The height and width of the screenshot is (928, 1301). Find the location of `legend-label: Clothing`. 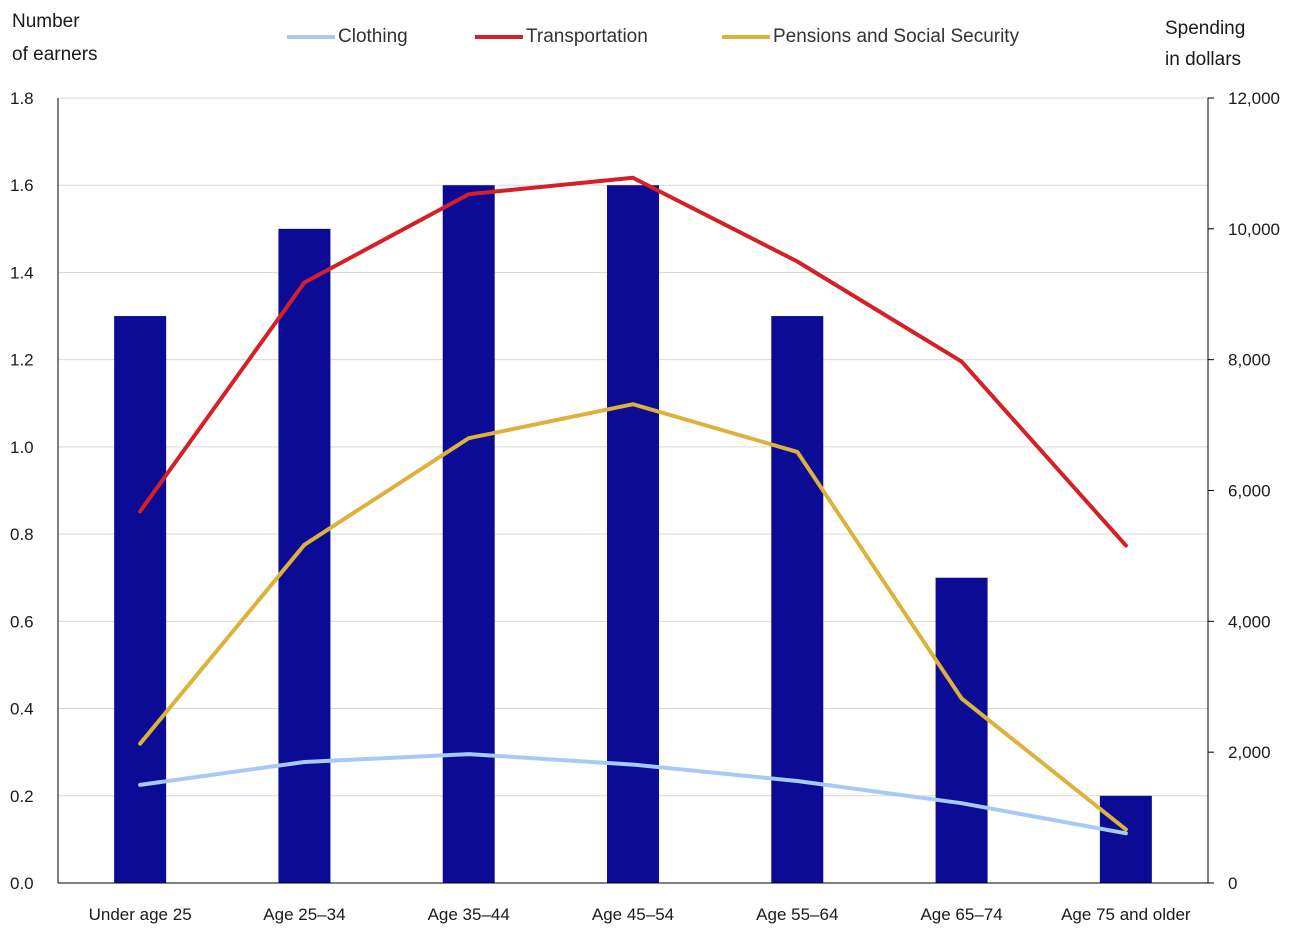

legend-label: Clothing is located at coordinates (373, 36).